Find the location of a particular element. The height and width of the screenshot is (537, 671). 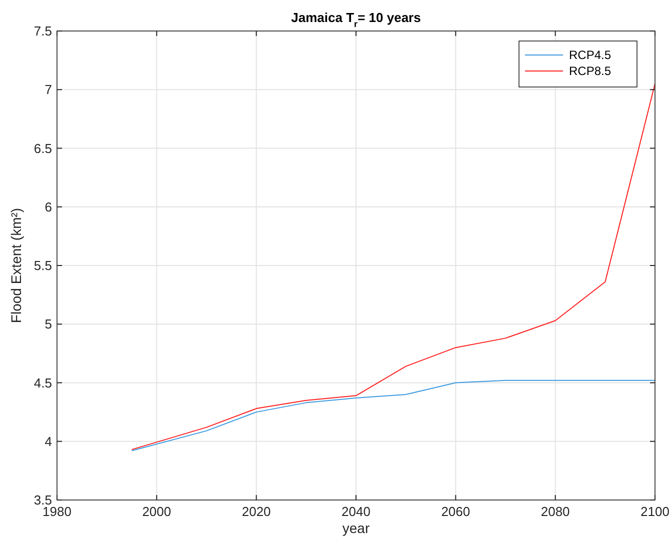

legend-label: RCP4.5 is located at coordinates (590, 55).